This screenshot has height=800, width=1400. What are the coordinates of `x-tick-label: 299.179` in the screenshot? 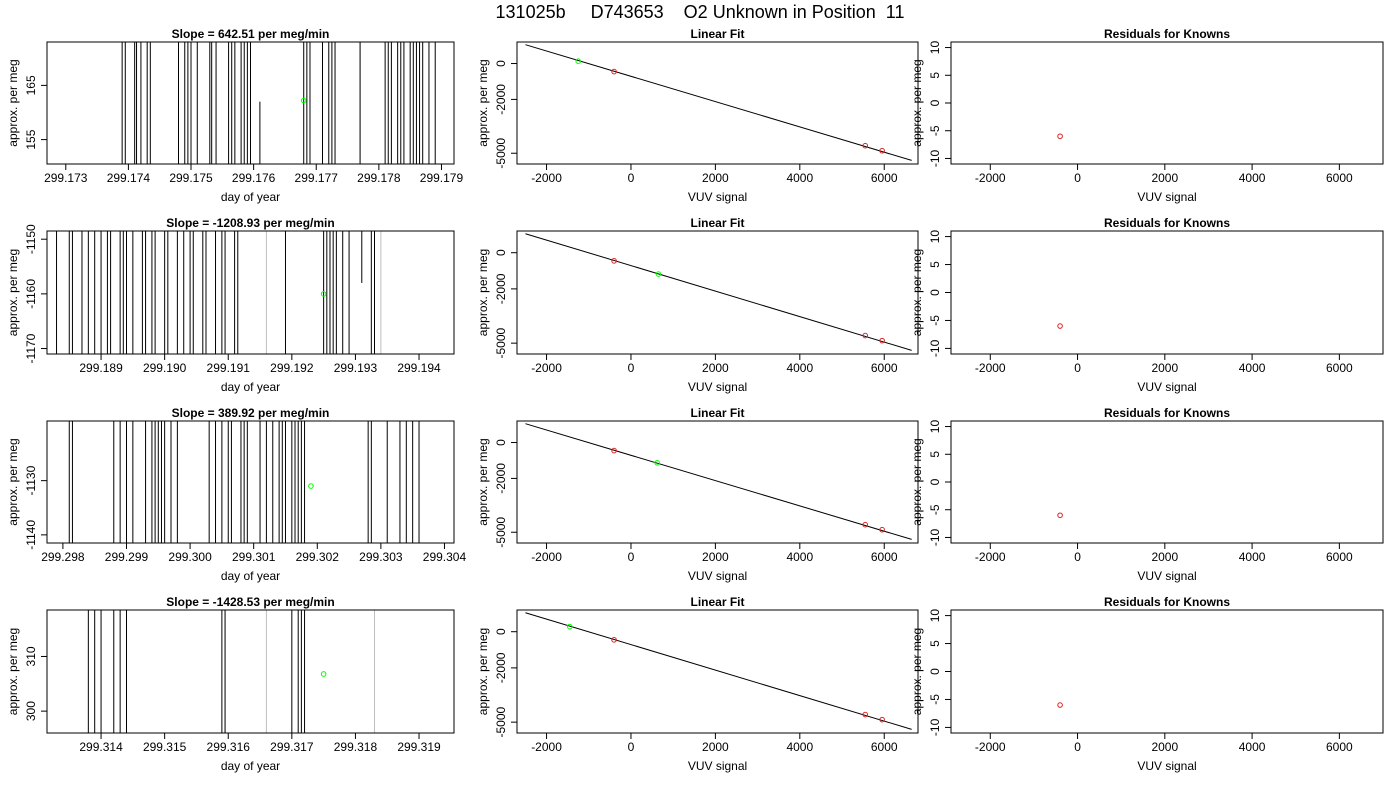 It's located at (442, 178).